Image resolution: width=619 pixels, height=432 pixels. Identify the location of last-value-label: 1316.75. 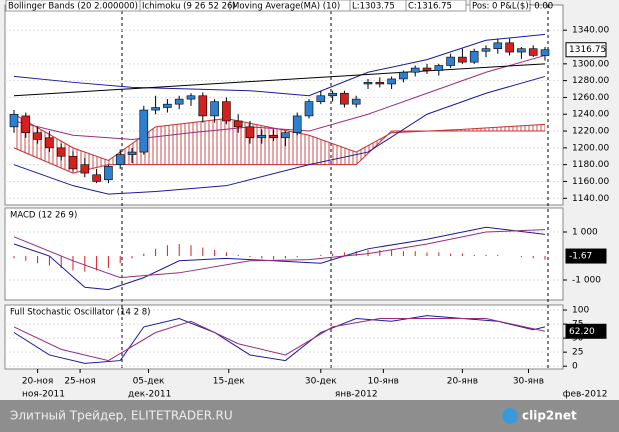
(587, 50).